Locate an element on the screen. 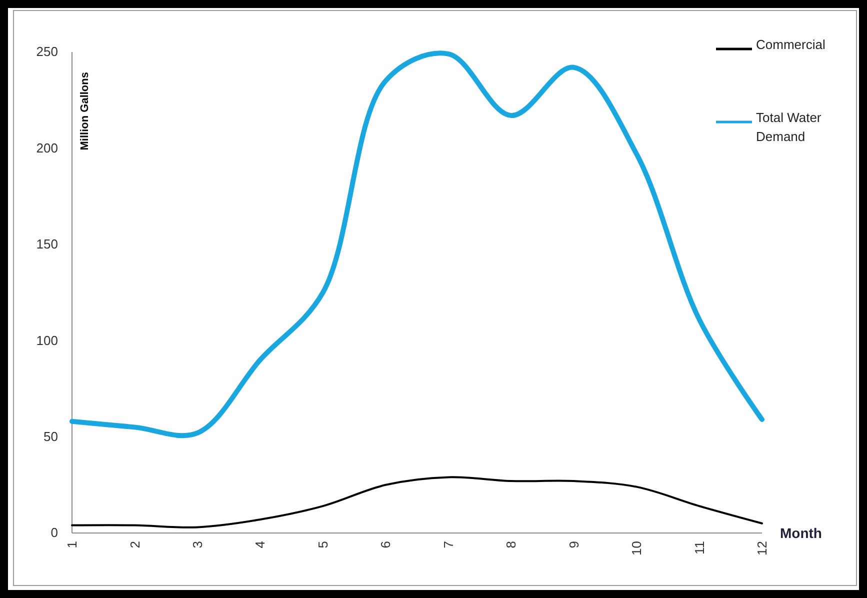 This screenshot has width=867, height=598. x-tick-label: 11 is located at coordinates (699, 547).